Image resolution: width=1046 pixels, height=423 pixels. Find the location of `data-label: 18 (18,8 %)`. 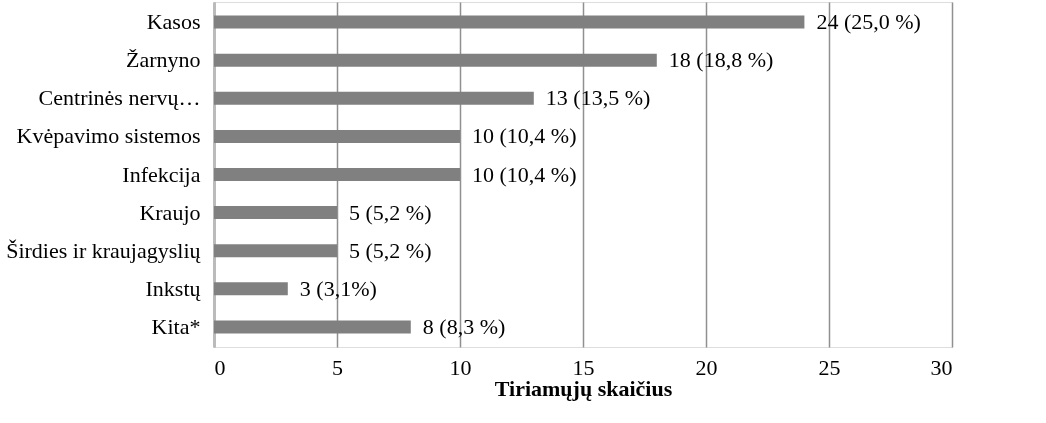

data-label: 18 (18,8 %) is located at coordinates (721, 60).